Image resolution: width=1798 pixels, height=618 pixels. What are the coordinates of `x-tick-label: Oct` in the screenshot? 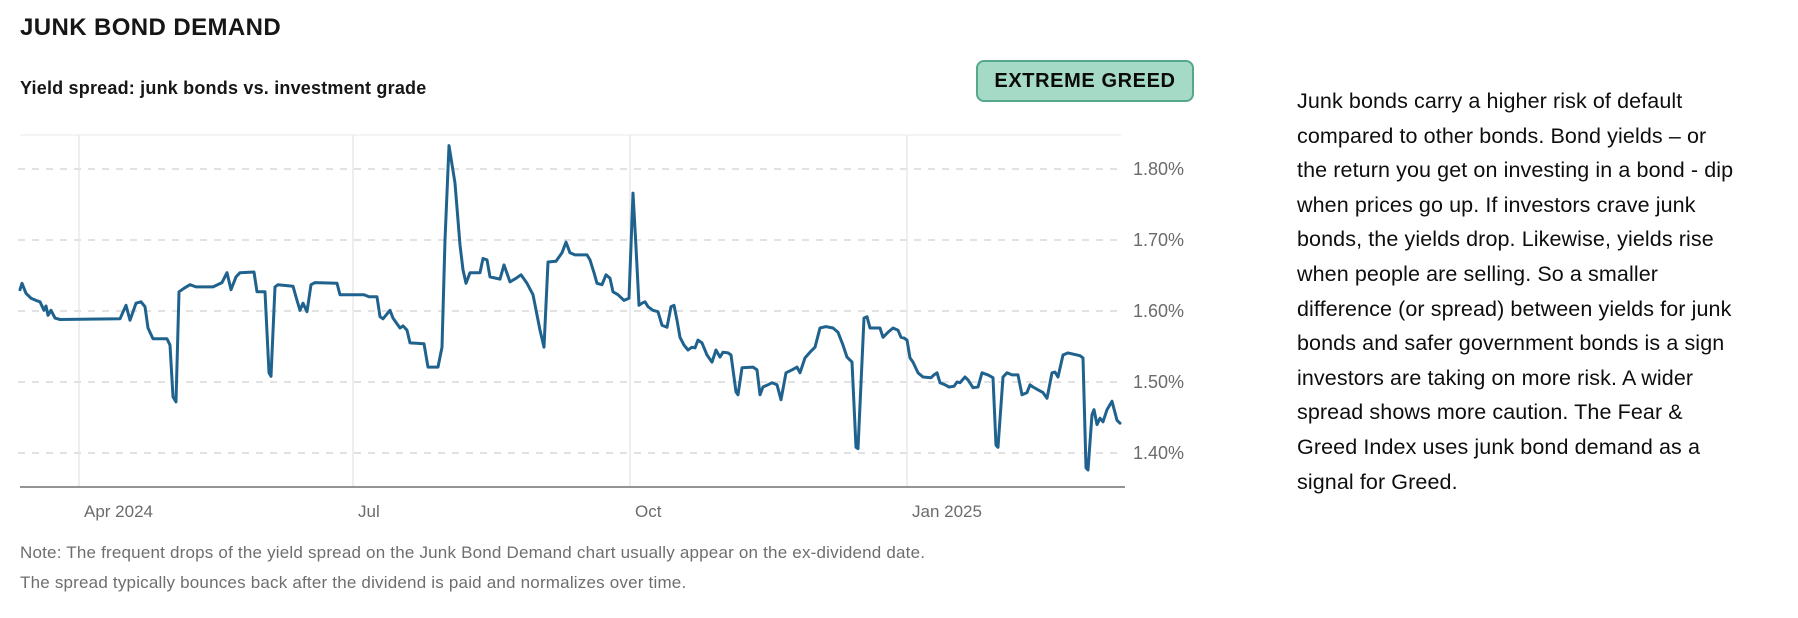 It's located at (648, 511).